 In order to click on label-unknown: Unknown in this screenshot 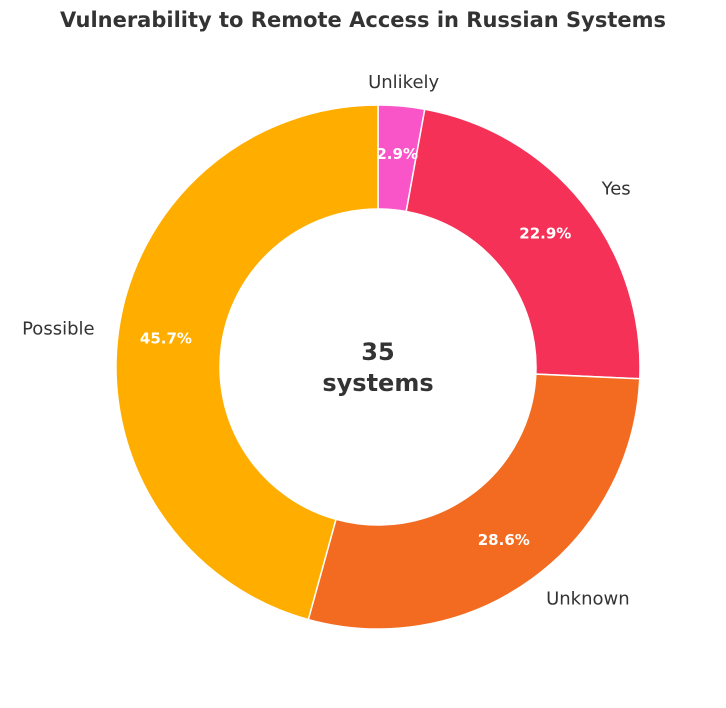, I will do `click(588, 598)`.